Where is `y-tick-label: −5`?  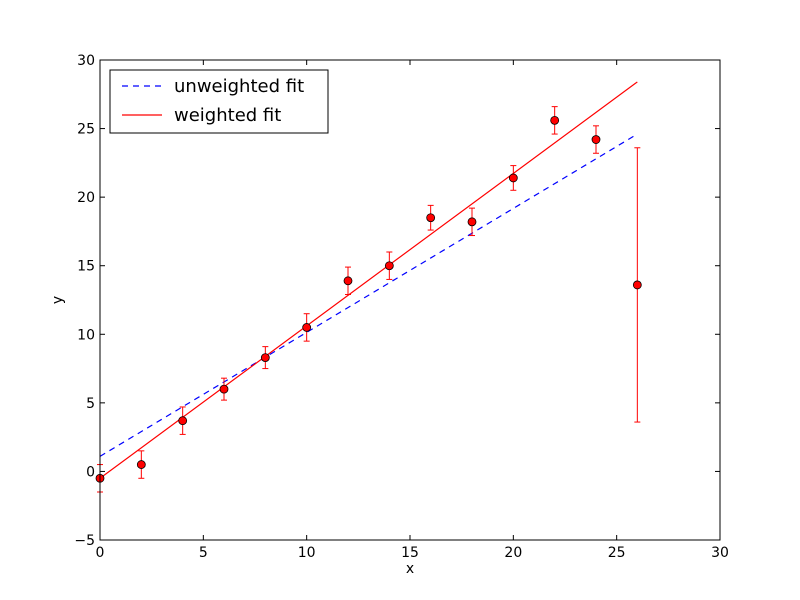 y-tick-label: −5 is located at coordinates (84, 541).